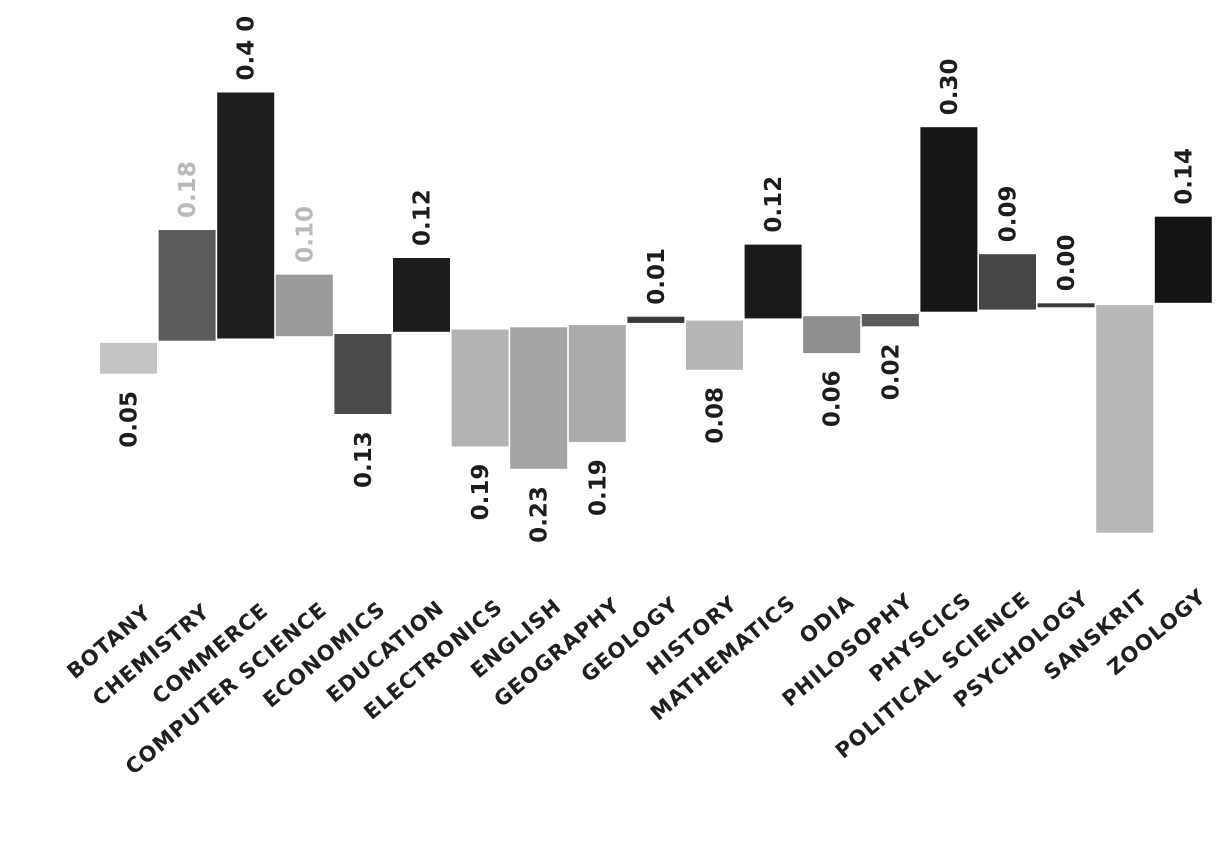 The width and height of the screenshot is (1219, 867). Describe the element at coordinates (128, 358) in the screenshot. I see `bar-botany` at that location.